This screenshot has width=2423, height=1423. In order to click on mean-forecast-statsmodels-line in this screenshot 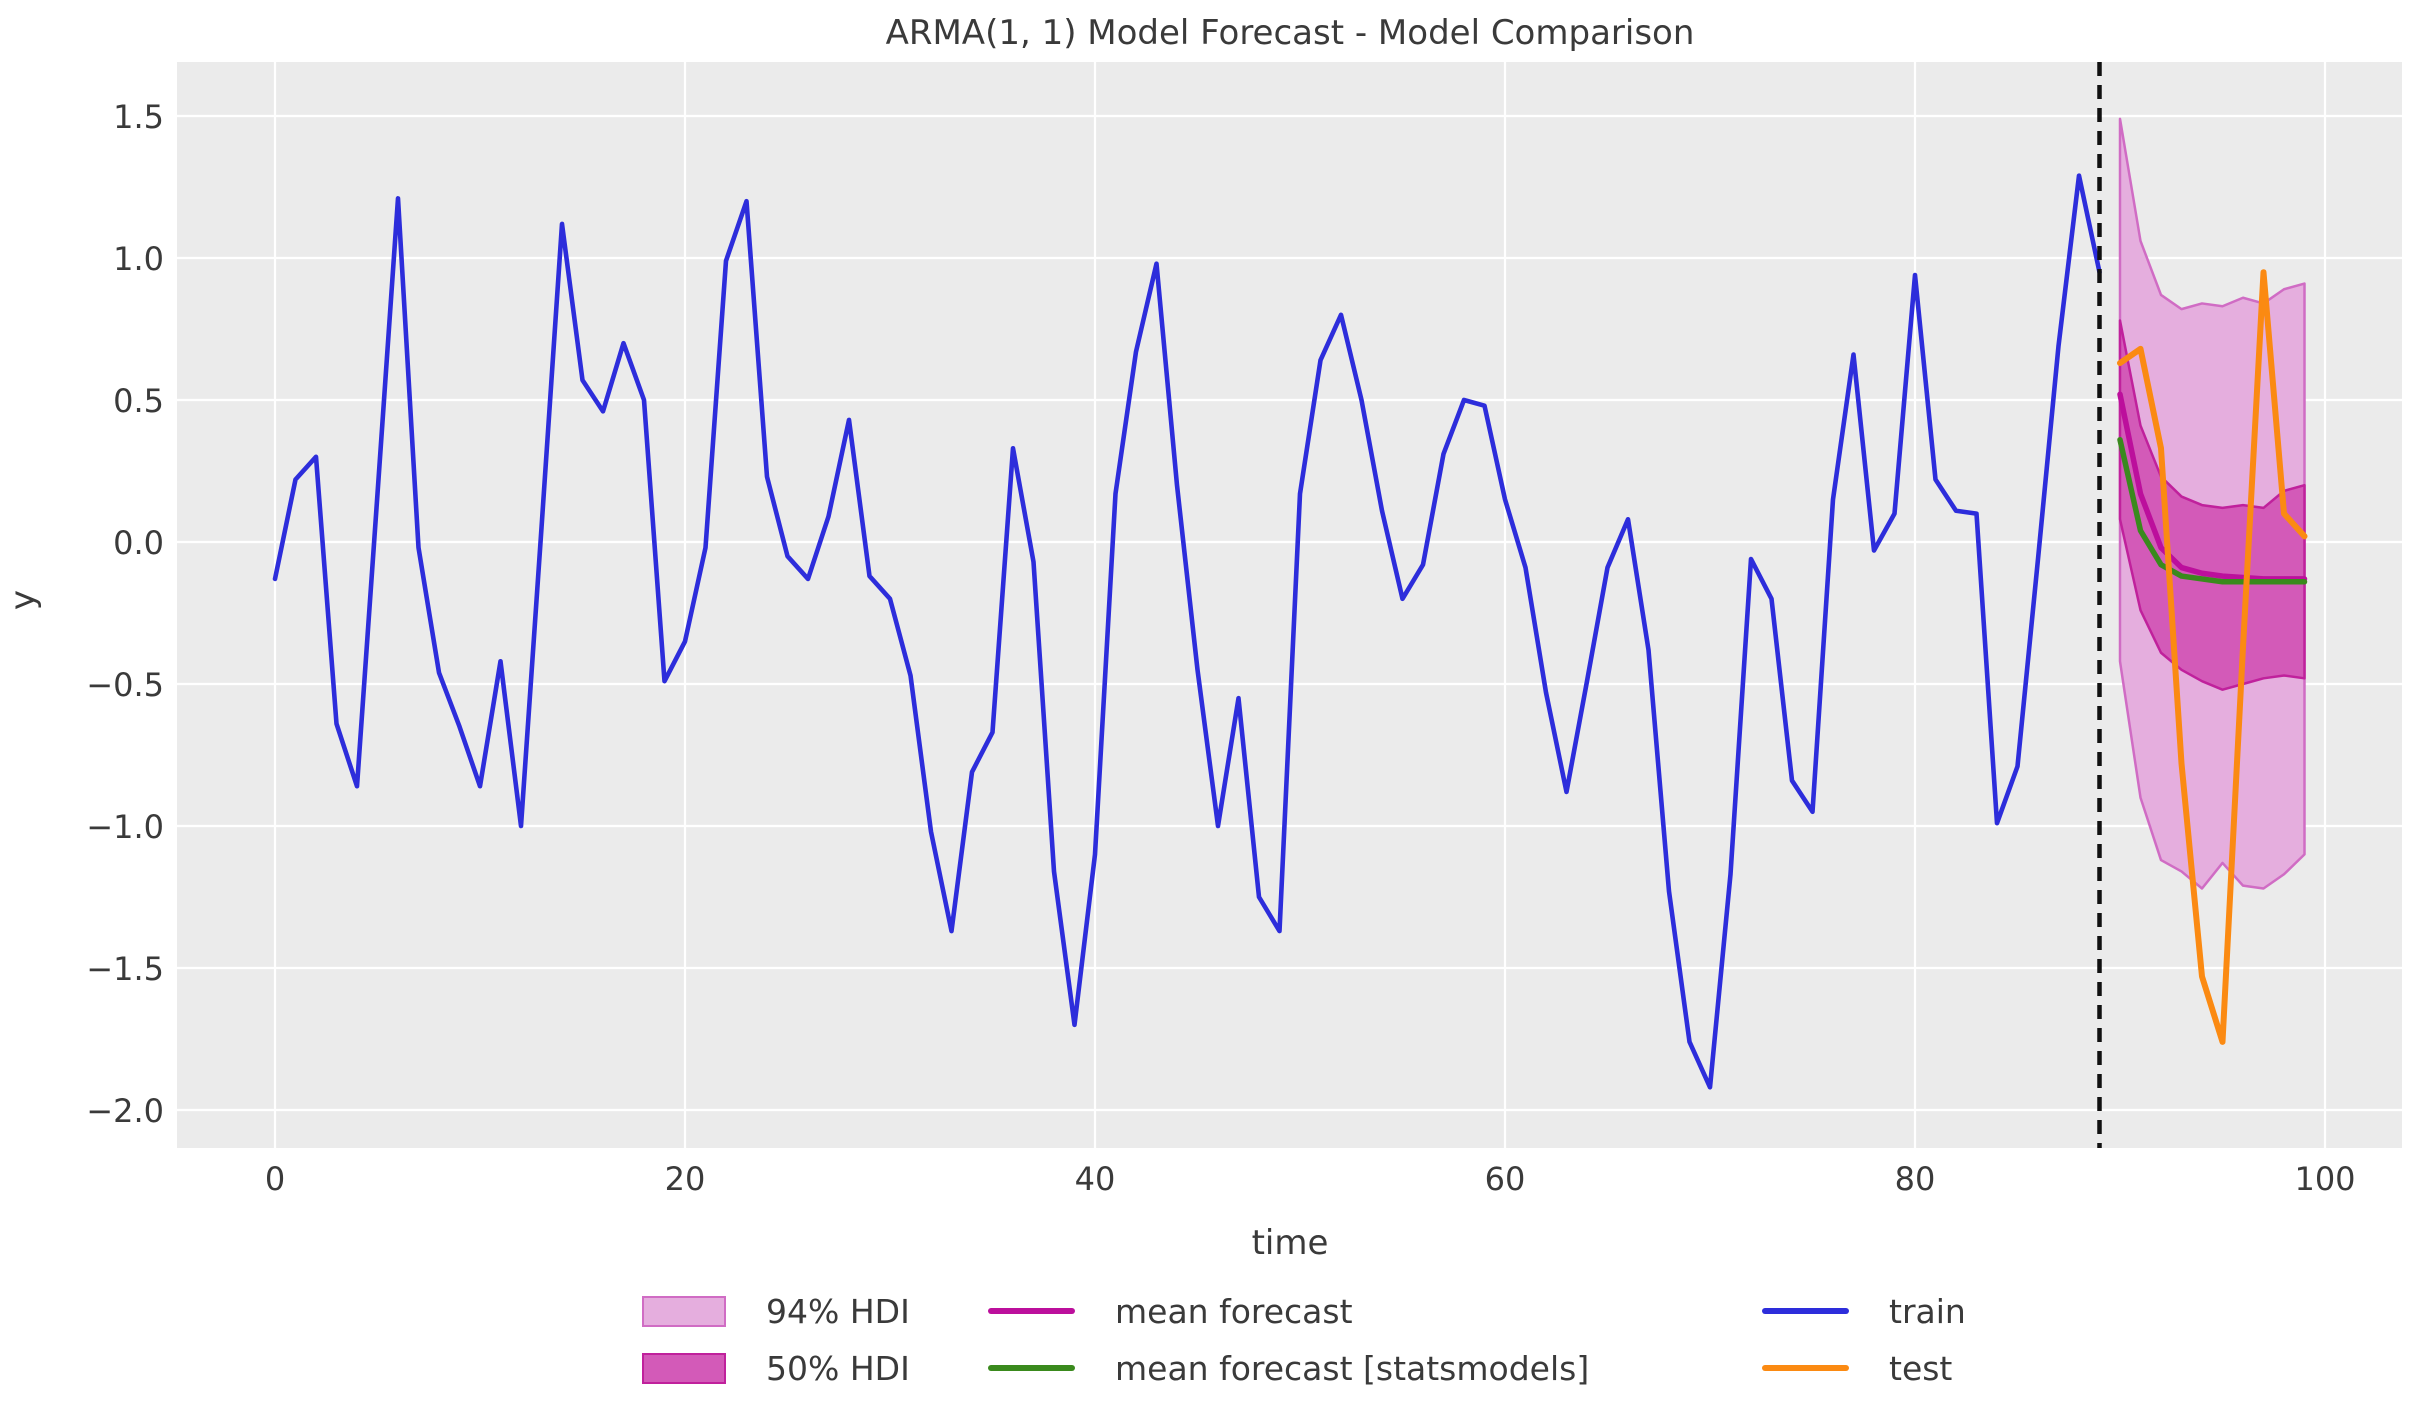, I will do `click(2212, 511)`.